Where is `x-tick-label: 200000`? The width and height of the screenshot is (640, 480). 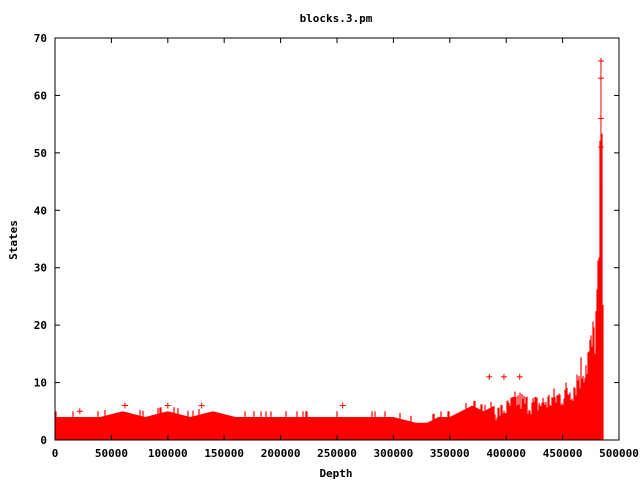
x-tick-label: 200000 is located at coordinates (281, 453).